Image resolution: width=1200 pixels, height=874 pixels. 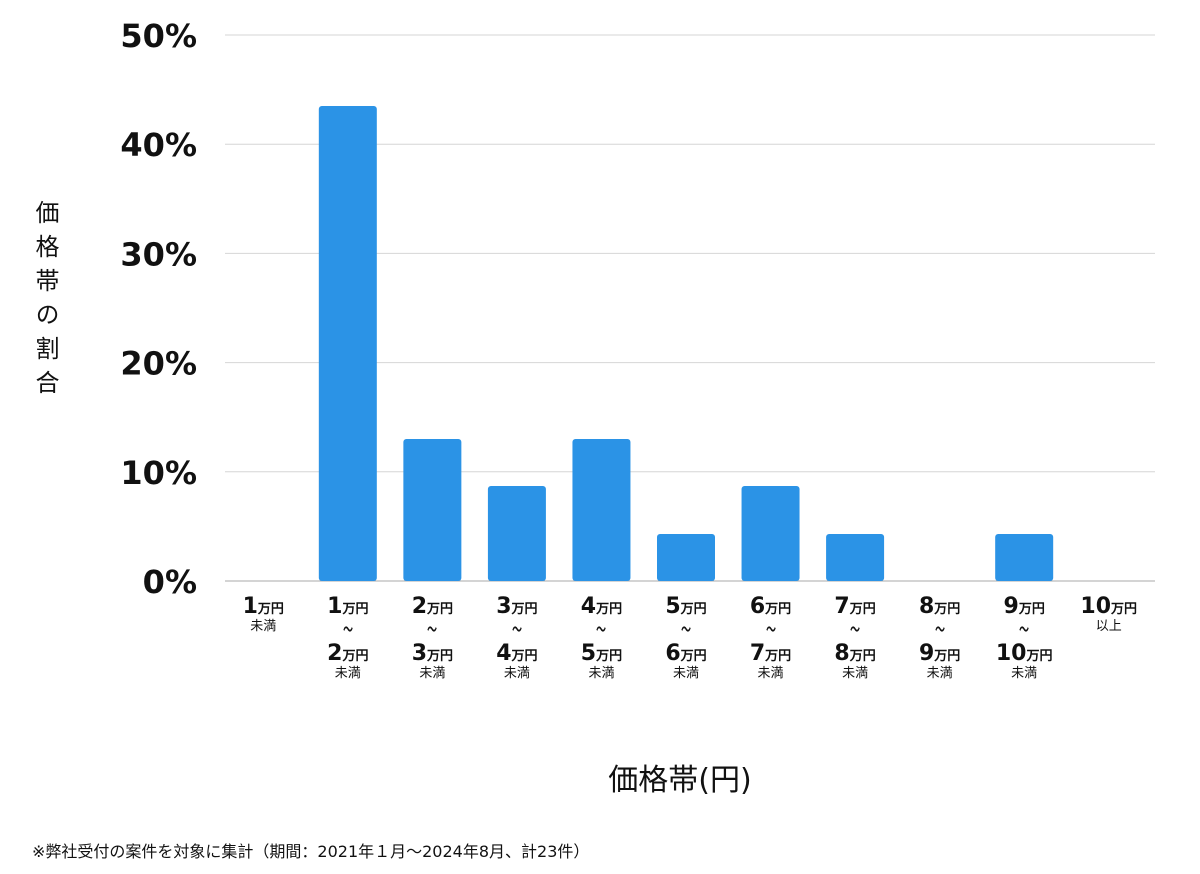 What do you see at coordinates (158, 364) in the screenshot?
I see `y-tick-label: 20%` at bounding box center [158, 364].